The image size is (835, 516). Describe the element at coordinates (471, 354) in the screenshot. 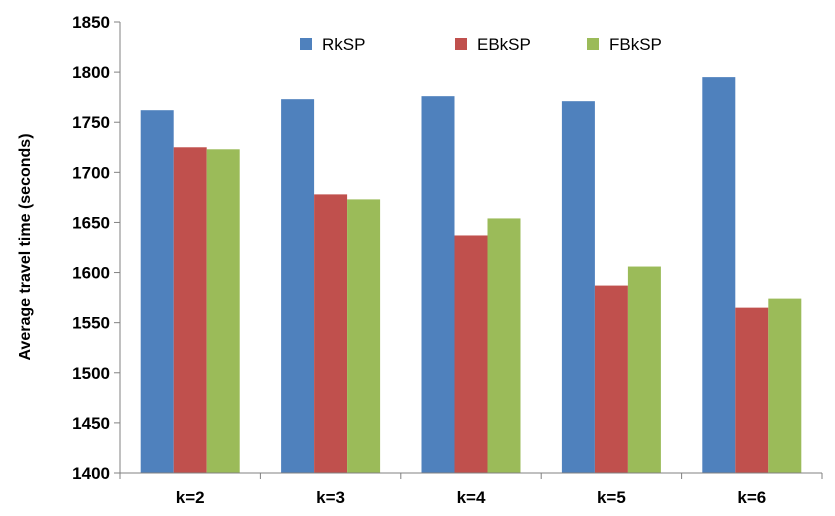

I see `bar-ebksp-k4` at that location.